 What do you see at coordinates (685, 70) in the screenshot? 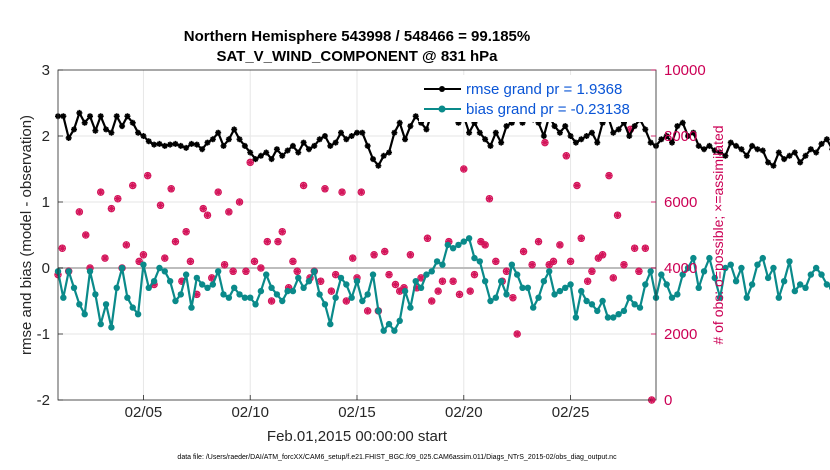
I see `y-right-tick-label: 10000` at bounding box center [685, 70].